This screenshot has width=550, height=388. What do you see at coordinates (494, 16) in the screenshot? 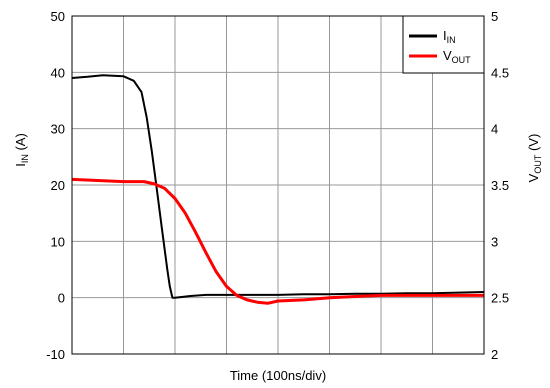
I see `right-tick-label: 5` at bounding box center [494, 16].